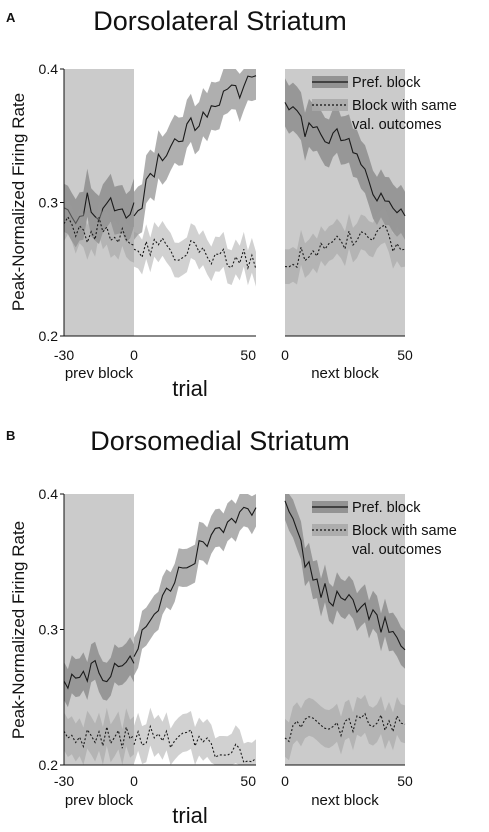 The height and width of the screenshot is (832, 489). I want to click on block-shading, so click(99, 629).